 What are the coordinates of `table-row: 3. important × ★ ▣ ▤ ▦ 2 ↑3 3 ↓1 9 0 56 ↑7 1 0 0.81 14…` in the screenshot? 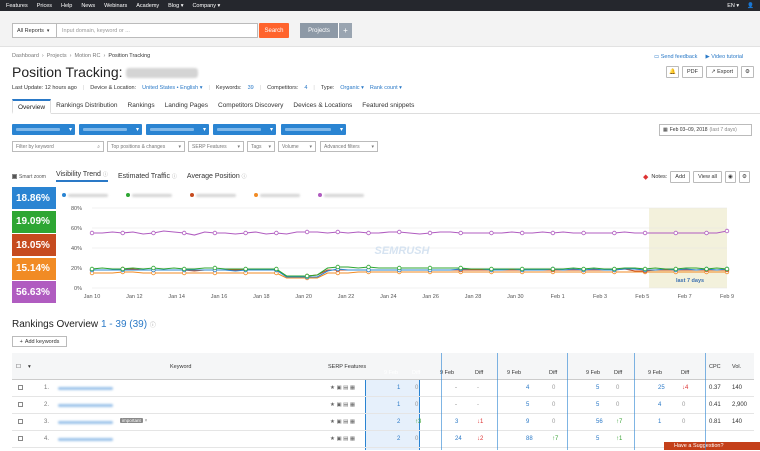 It's located at (383, 422).